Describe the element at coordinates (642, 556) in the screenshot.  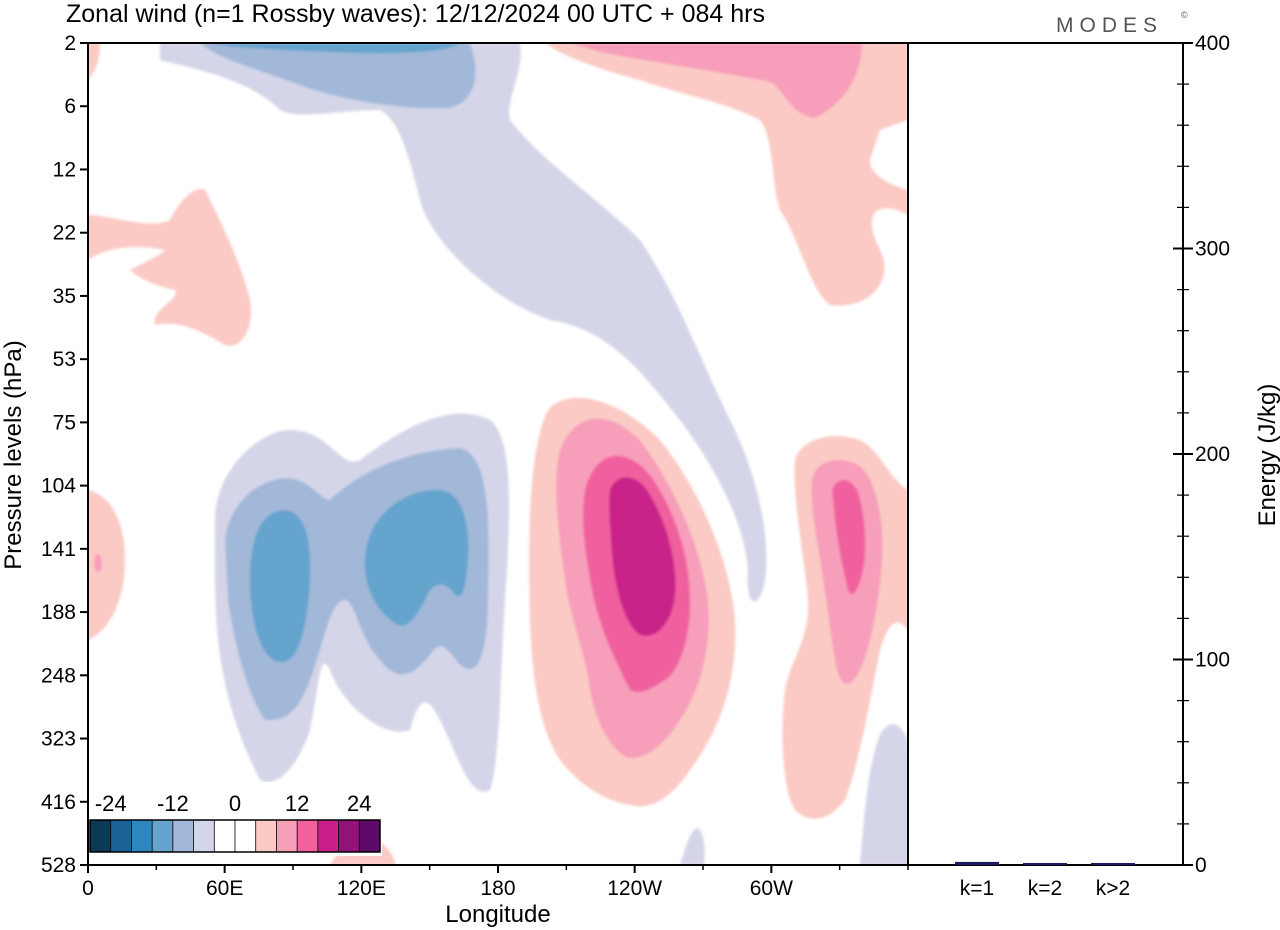
I see `contour-pos-lower-core` at that location.